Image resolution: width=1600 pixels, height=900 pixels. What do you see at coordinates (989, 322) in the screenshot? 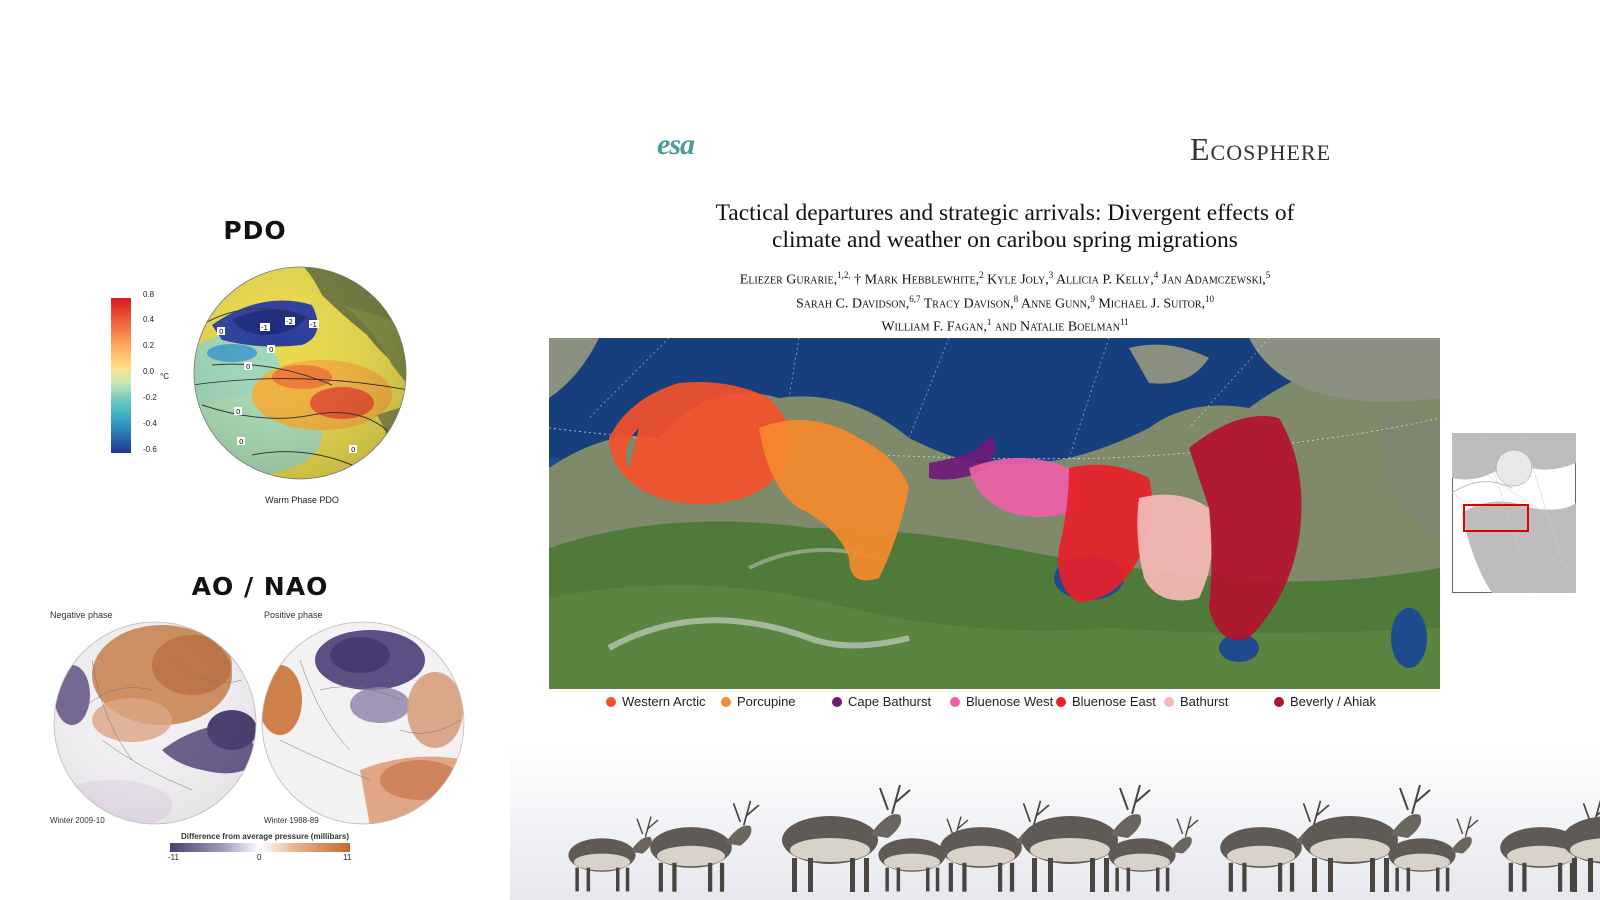
I see `author-affiliation: 1` at bounding box center [989, 322].